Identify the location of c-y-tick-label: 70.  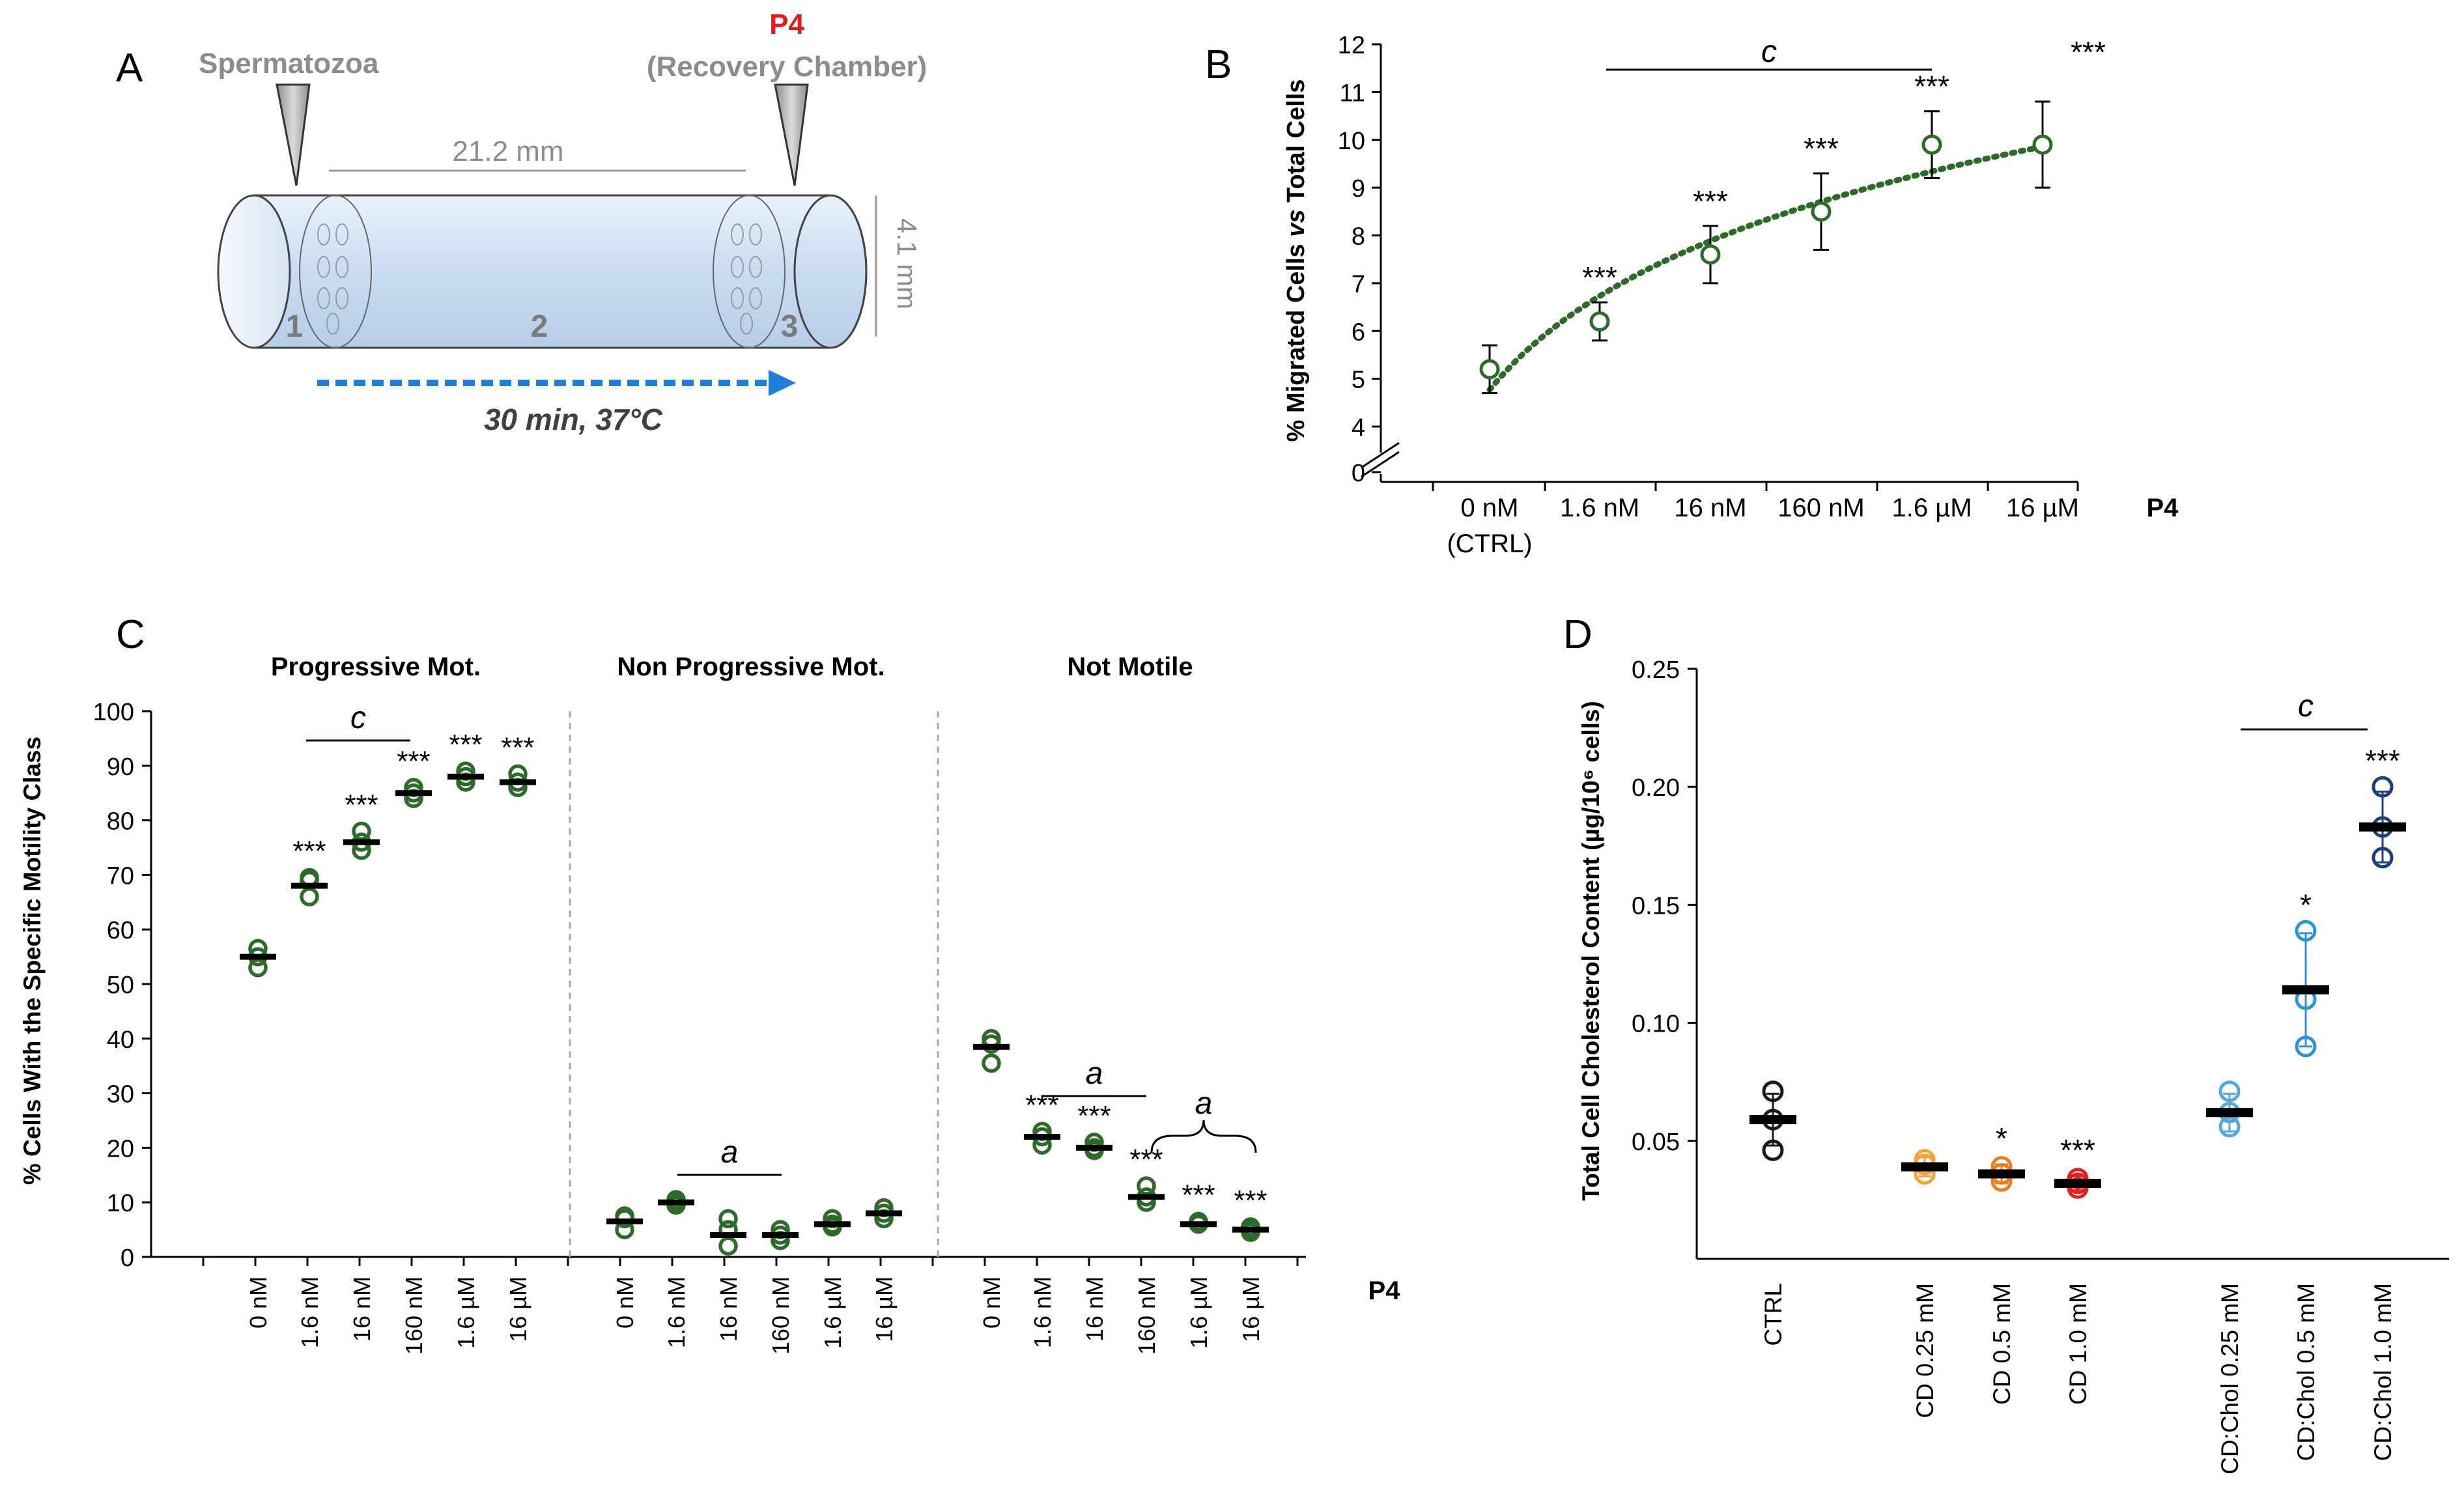
(120, 876).